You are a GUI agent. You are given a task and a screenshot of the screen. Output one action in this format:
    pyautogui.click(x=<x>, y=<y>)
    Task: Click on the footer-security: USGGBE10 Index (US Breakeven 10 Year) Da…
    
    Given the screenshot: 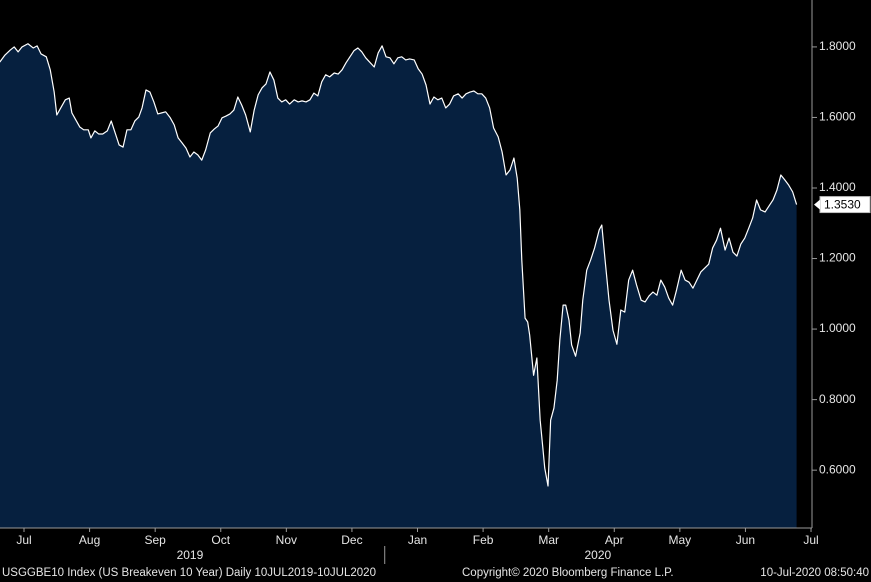 What is the action you would take?
    pyautogui.click(x=189, y=573)
    